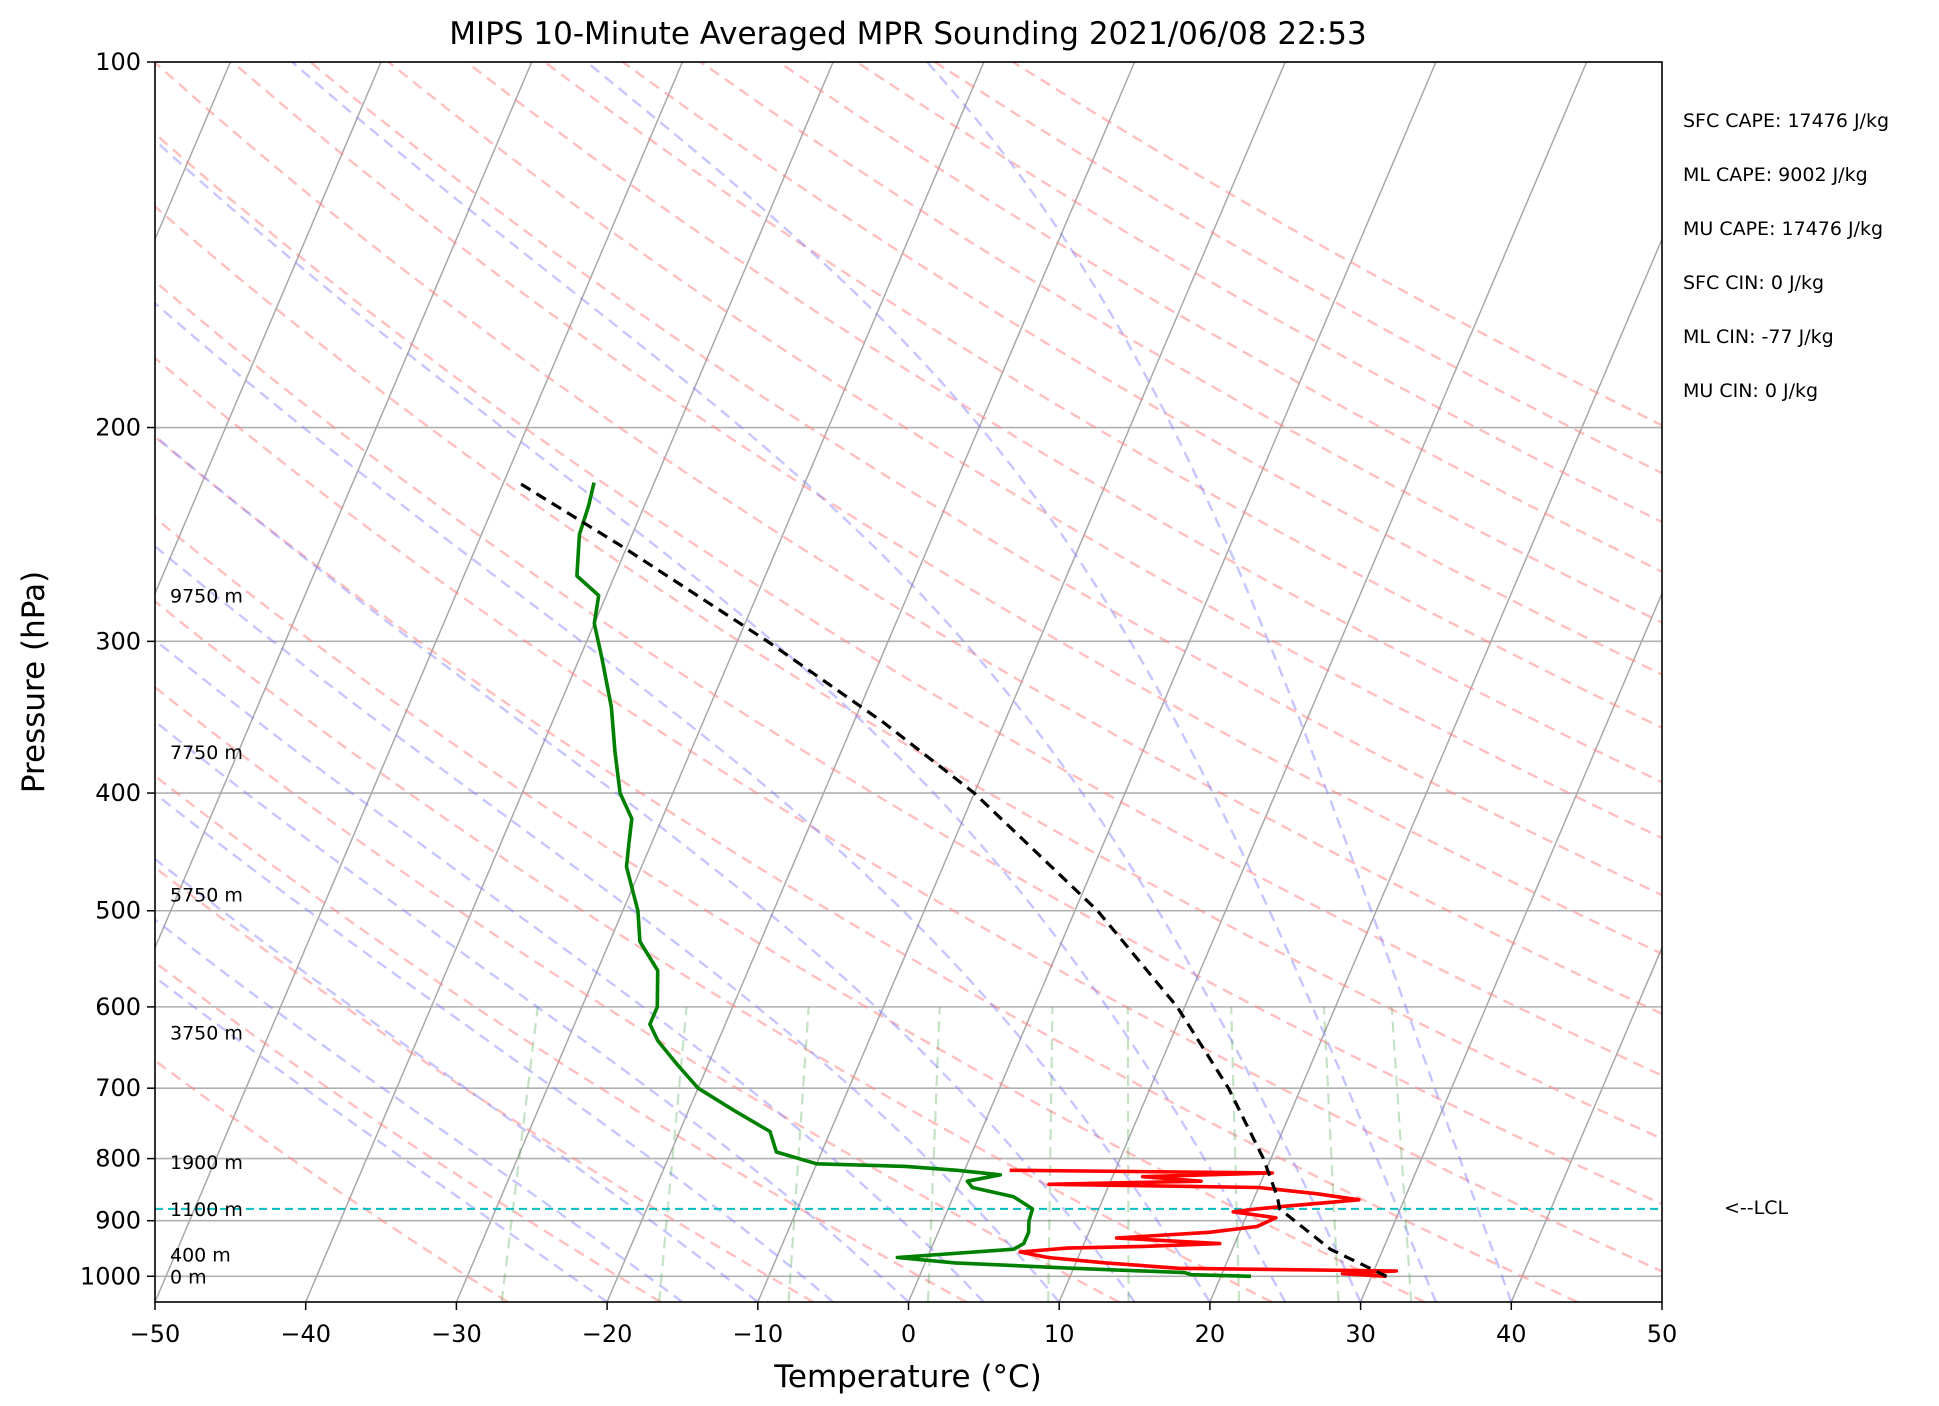 This screenshot has width=1939, height=1406. What do you see at coordinates (1059, 1334) in the screenshot?
I see `x-tick-label: 10` at bounding box center [1059, 1334].